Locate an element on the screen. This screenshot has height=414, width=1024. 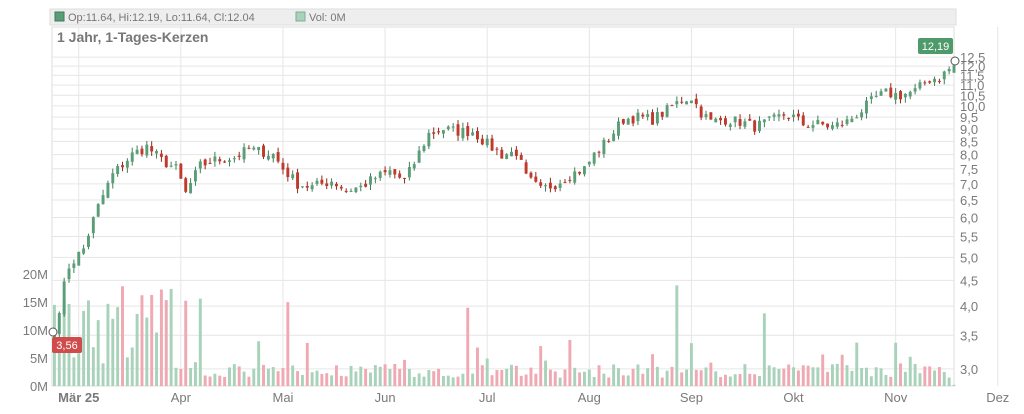
price-tick-label: 11,0 is located at coordinates (972, 85).